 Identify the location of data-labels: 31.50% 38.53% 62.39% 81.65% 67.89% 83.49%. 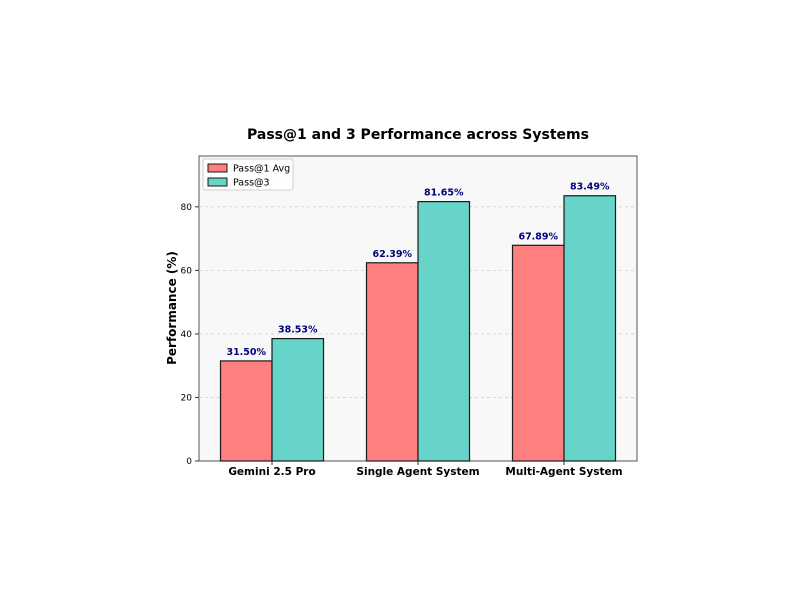
(418, 270).